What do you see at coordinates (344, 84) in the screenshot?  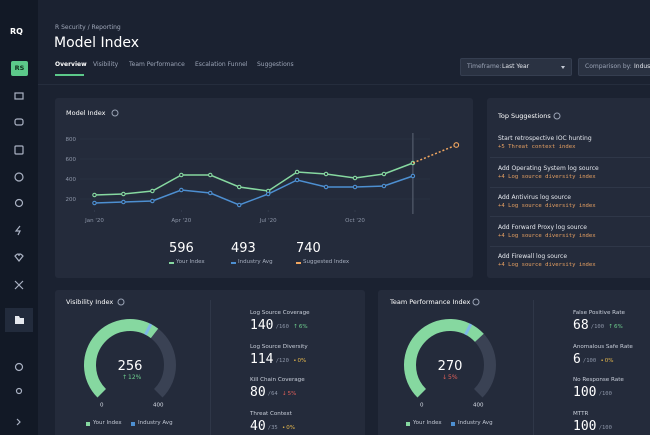 I see `header-divider` at bounding box center [344, 84].